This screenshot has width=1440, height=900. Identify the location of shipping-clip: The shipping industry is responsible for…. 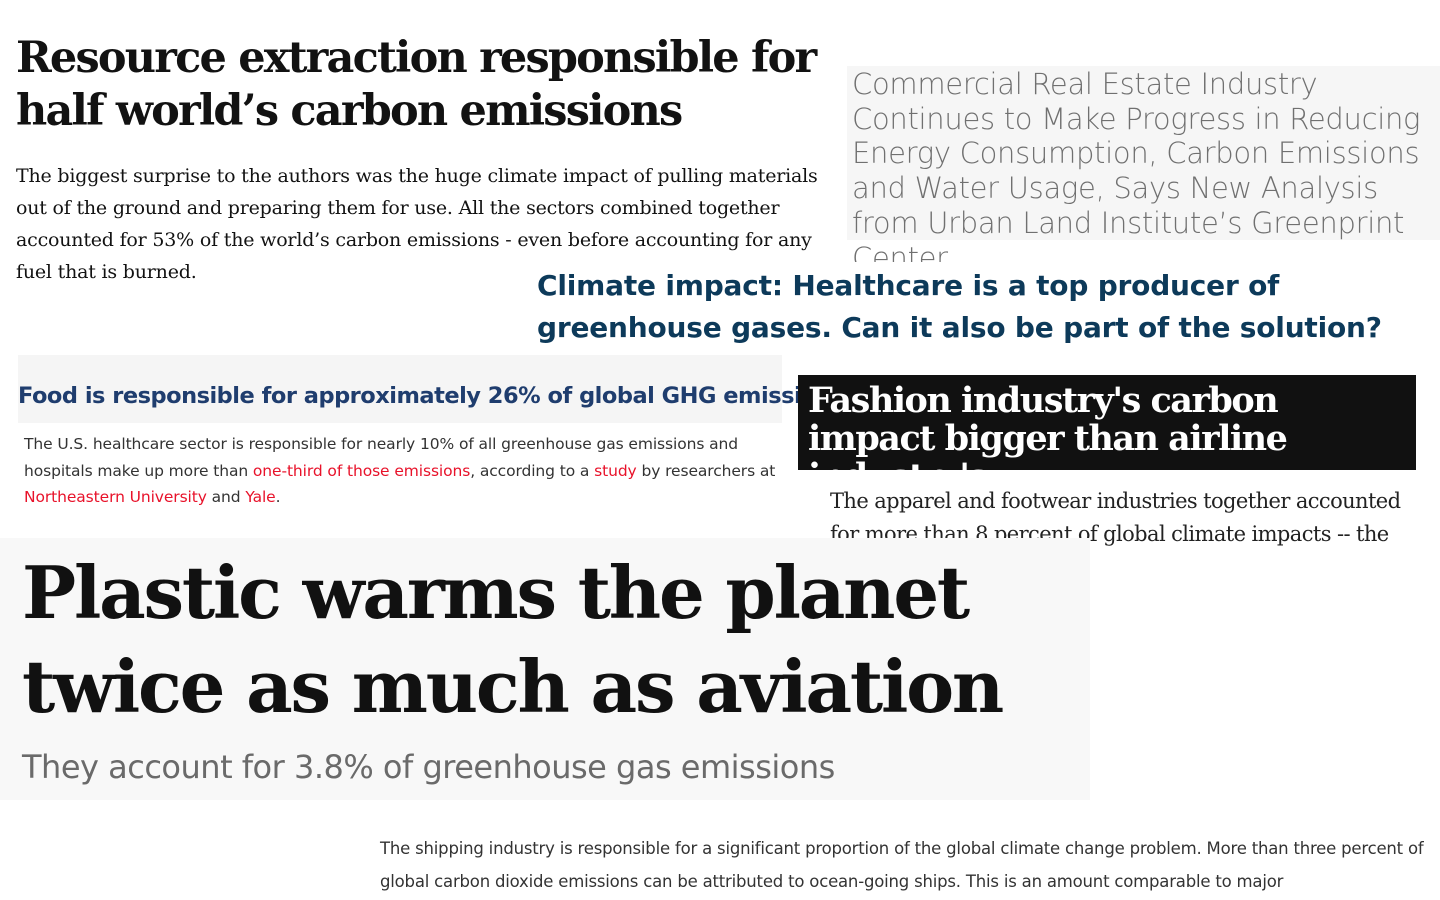
(906, 865).